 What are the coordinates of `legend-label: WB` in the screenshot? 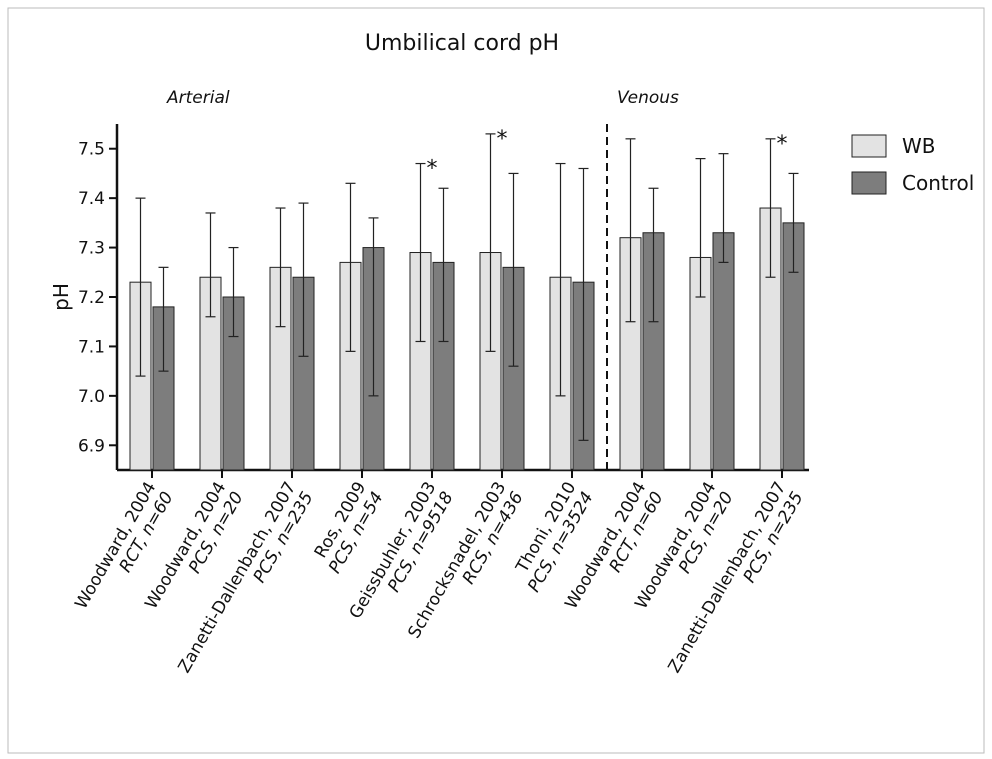 It's located at (919, 146).